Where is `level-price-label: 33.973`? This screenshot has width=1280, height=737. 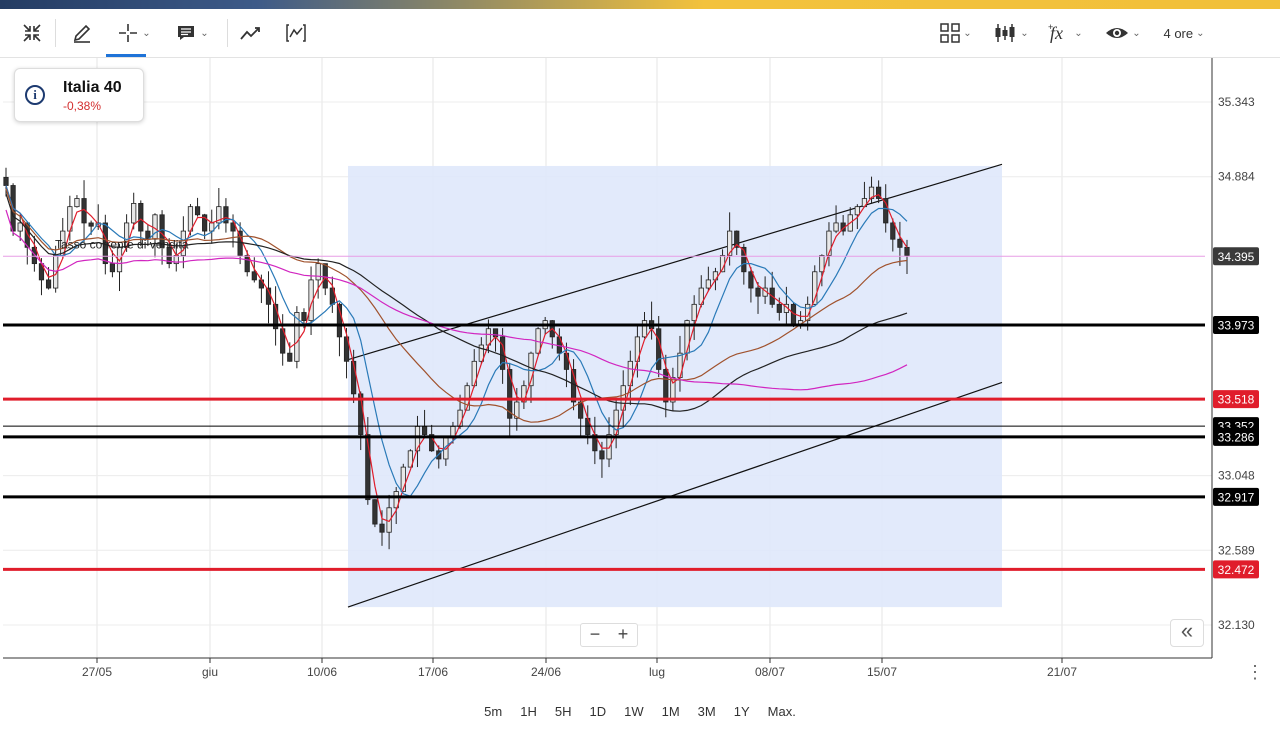 level-price-label: 33.973 is located at coordinates (1236, 326).